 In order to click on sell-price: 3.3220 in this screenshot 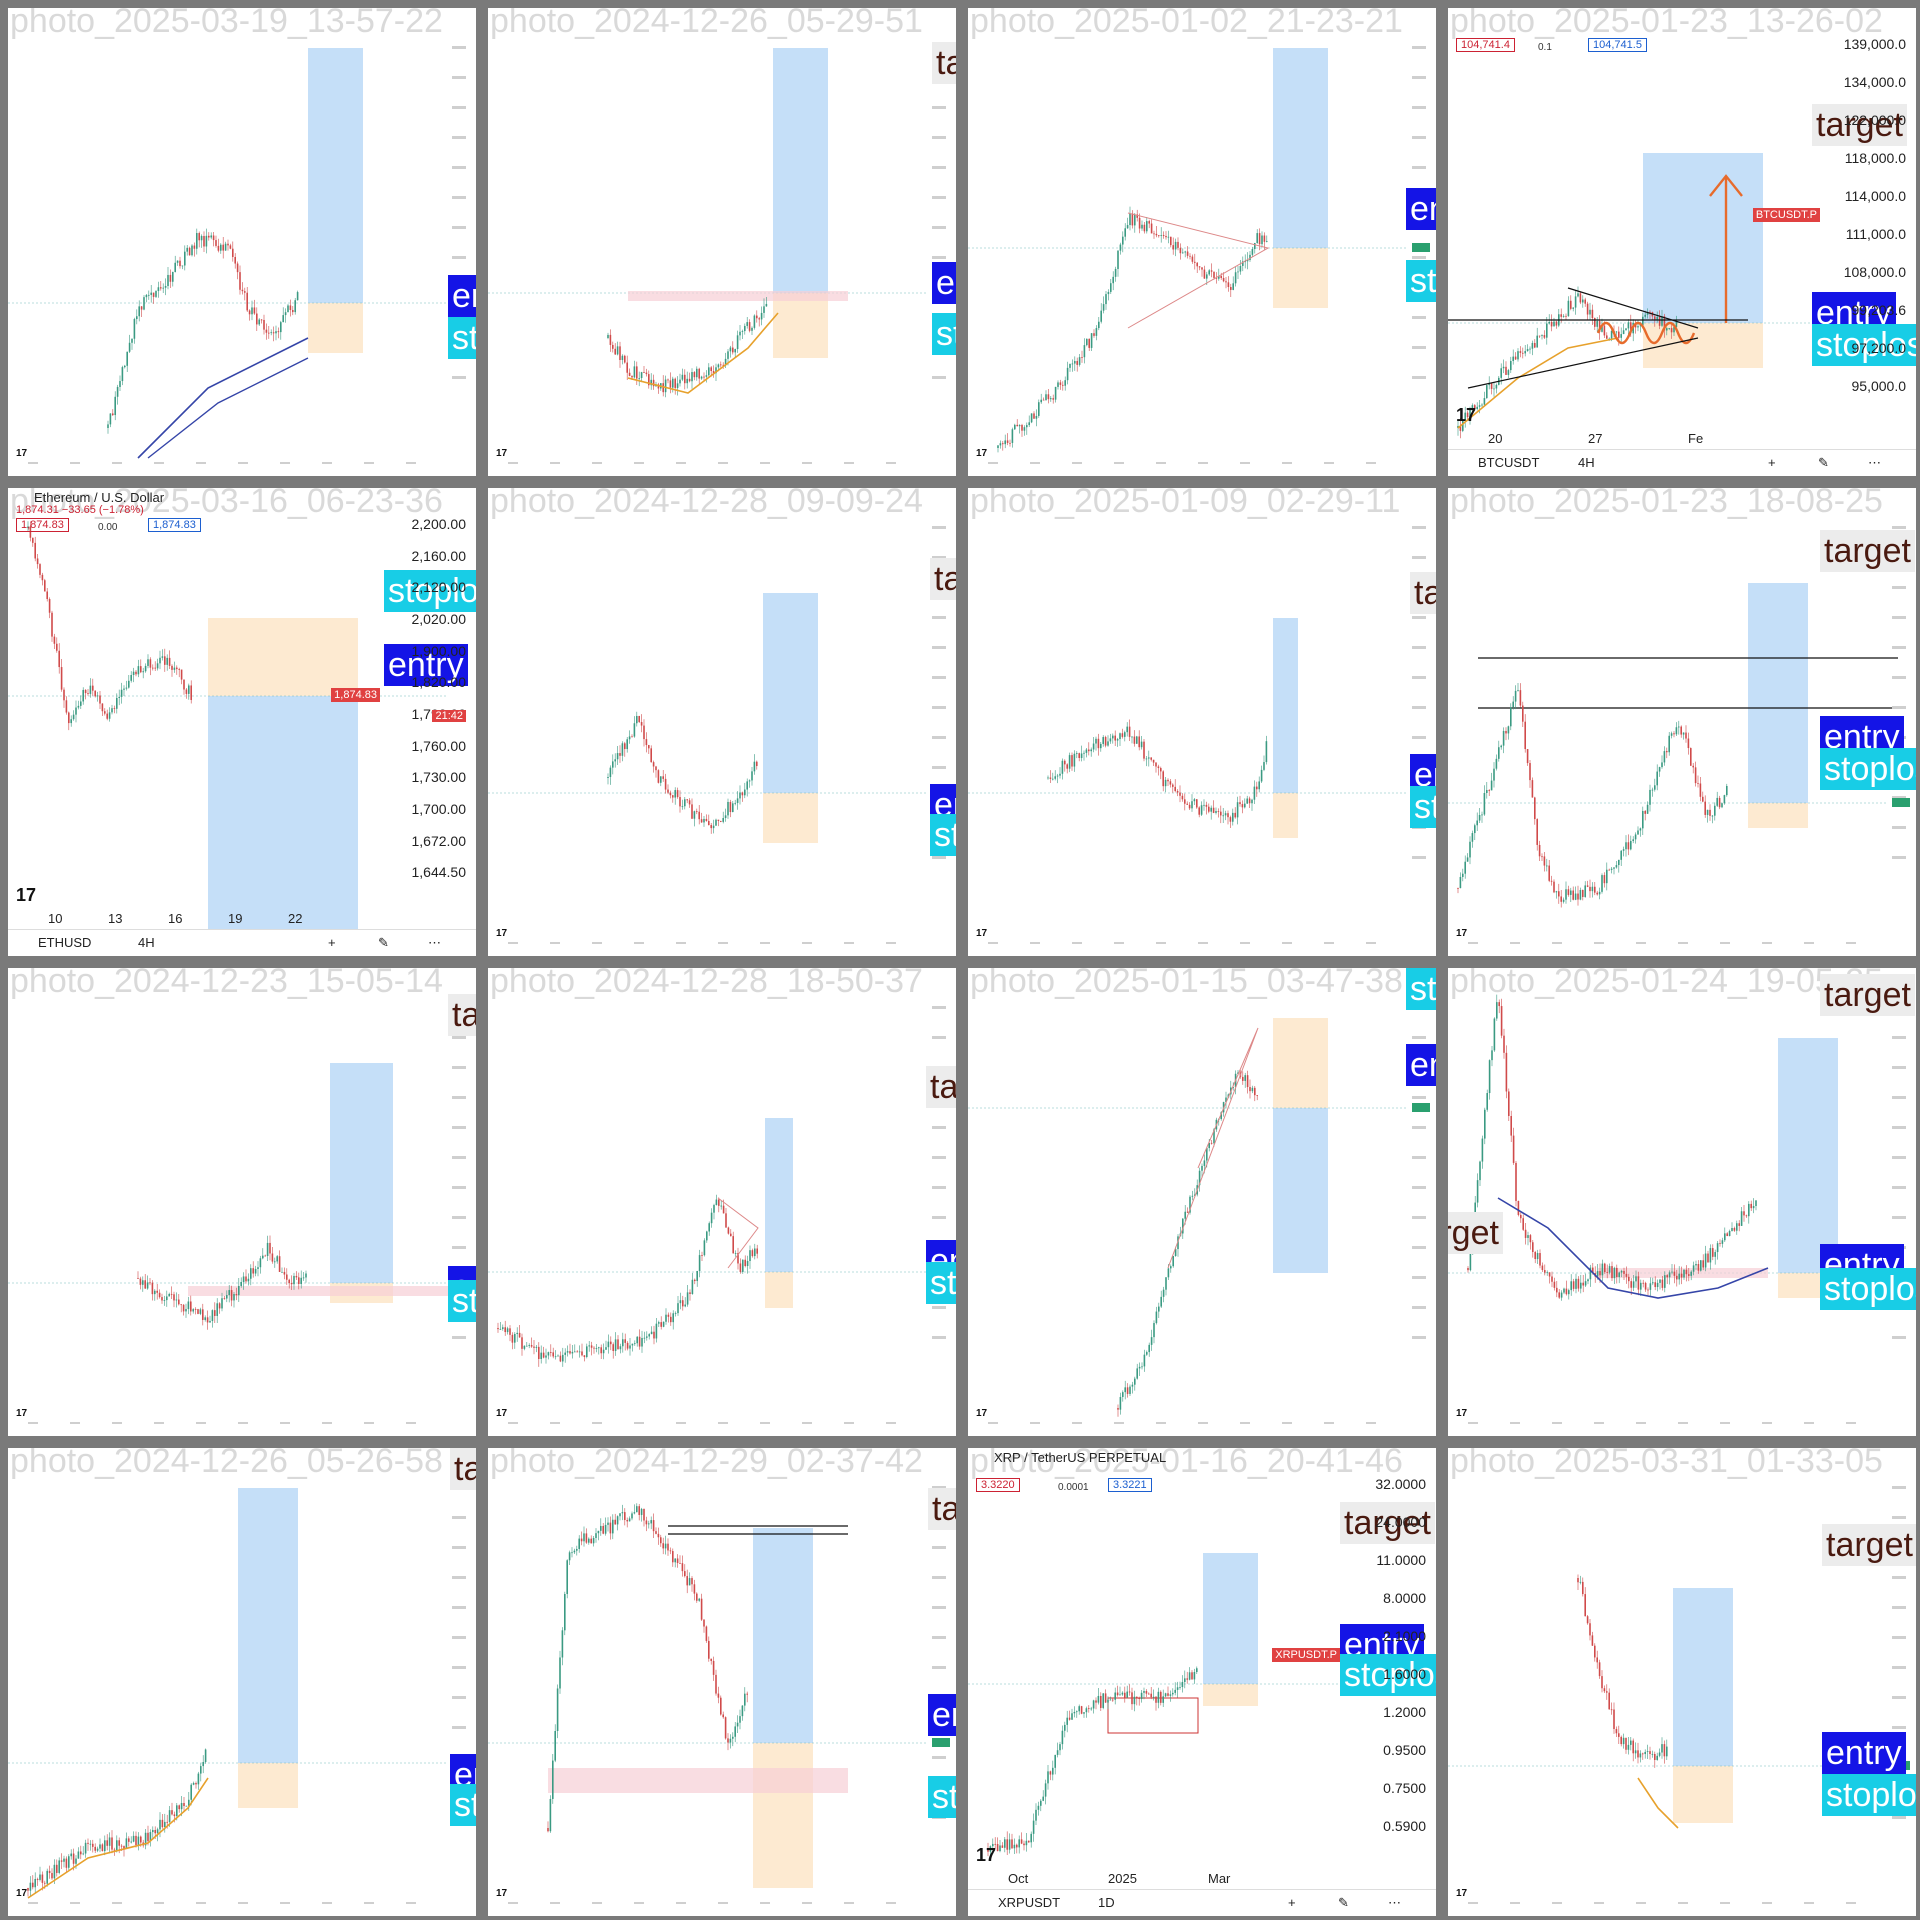, I will do `click(998, 1485)`.